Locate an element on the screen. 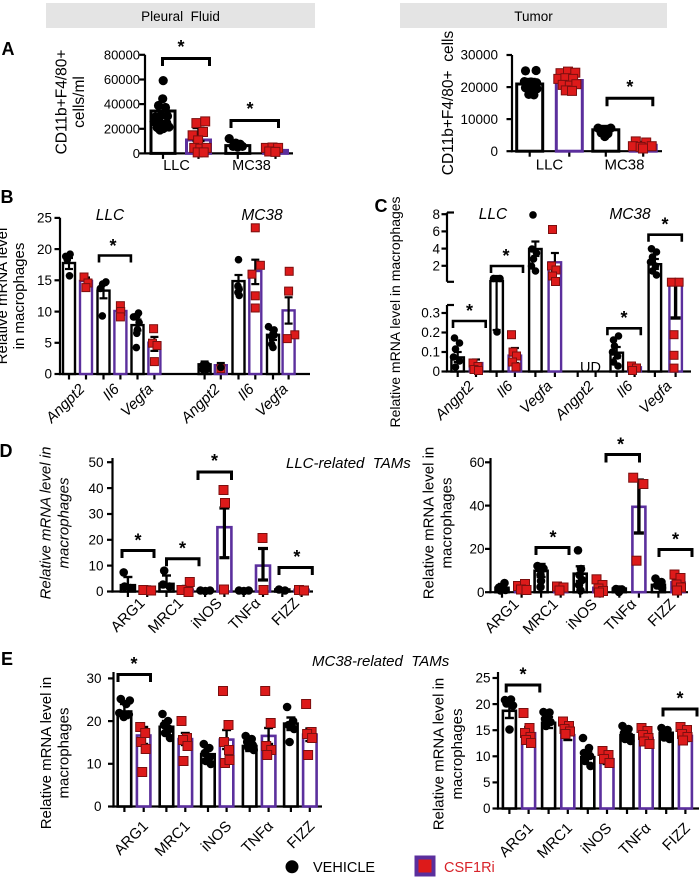 This screenshot has height=878, width=700. svg-text: 60 is located at coordinates (476, 462).